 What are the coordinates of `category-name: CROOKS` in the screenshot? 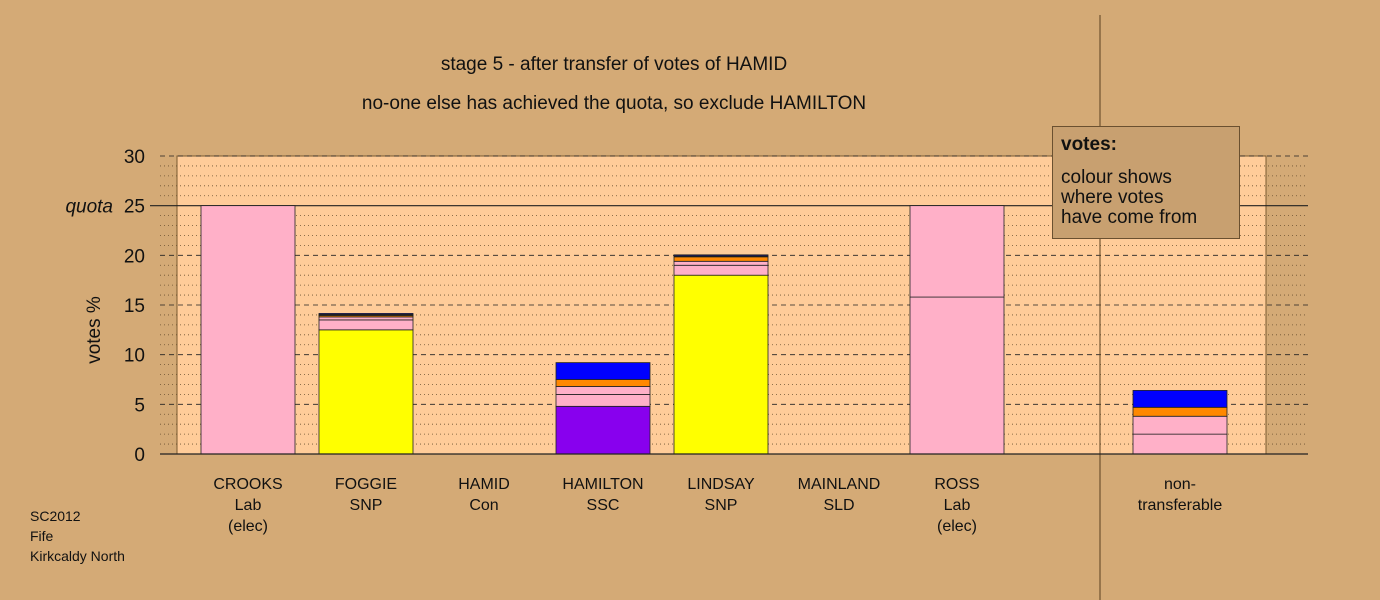 It's located at (247, 484).